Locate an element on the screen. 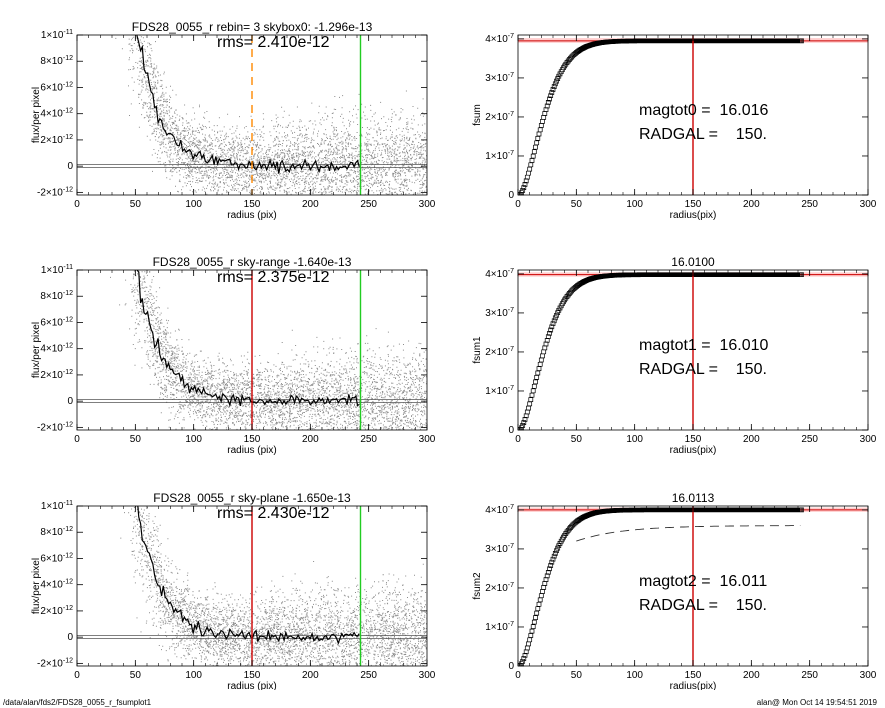 Image resolution: width=885 pixels, height=708 pixels. x-axis-label: radius (pix) is located at coordinates (251, 215).